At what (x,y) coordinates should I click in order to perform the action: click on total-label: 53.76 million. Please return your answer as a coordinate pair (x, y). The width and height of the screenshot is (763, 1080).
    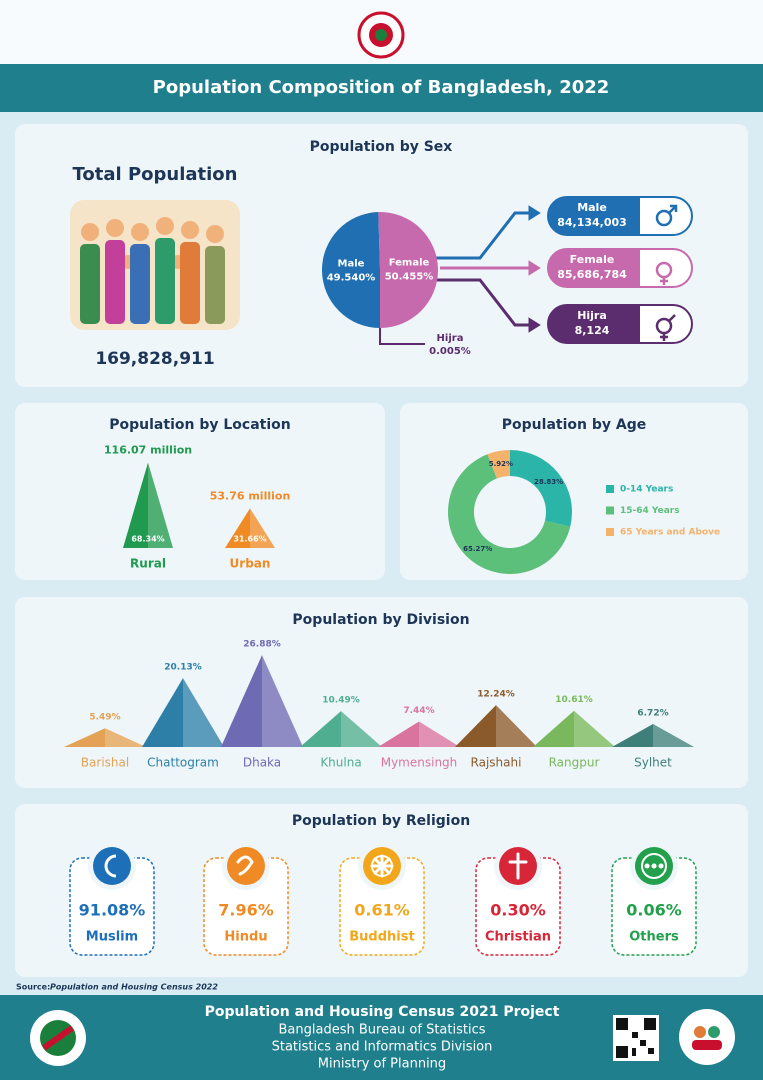
    Looking at the image, I should click on (250, 495).